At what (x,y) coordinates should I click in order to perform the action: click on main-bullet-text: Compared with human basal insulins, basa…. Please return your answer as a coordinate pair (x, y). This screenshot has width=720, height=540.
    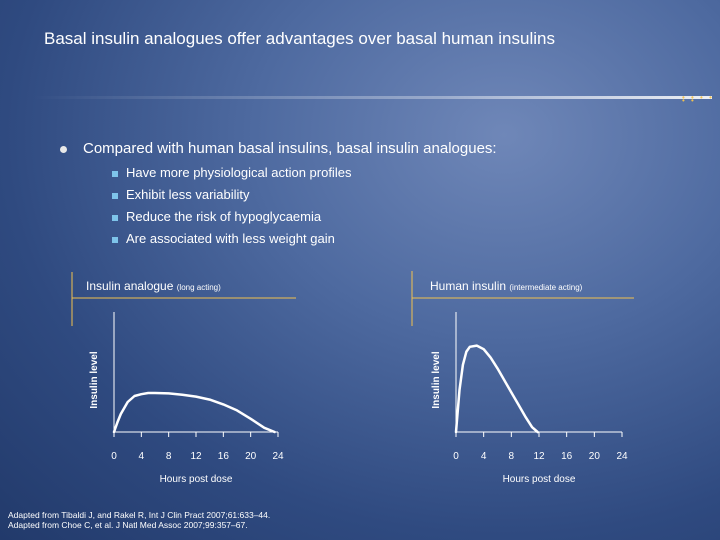
    Looking at the image, I should click on (290, 148).